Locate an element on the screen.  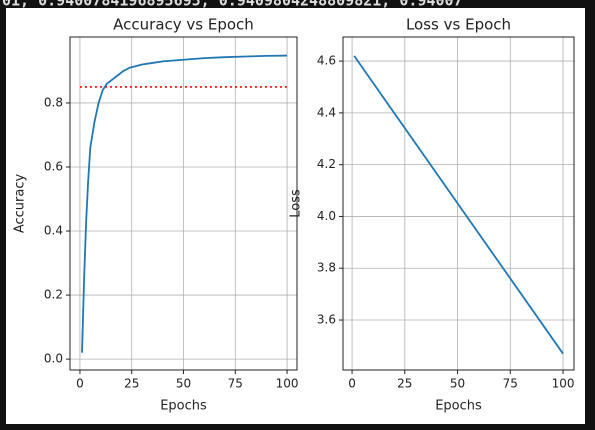
y-tick-label: 3.8 is located at coordinates (326, 268).